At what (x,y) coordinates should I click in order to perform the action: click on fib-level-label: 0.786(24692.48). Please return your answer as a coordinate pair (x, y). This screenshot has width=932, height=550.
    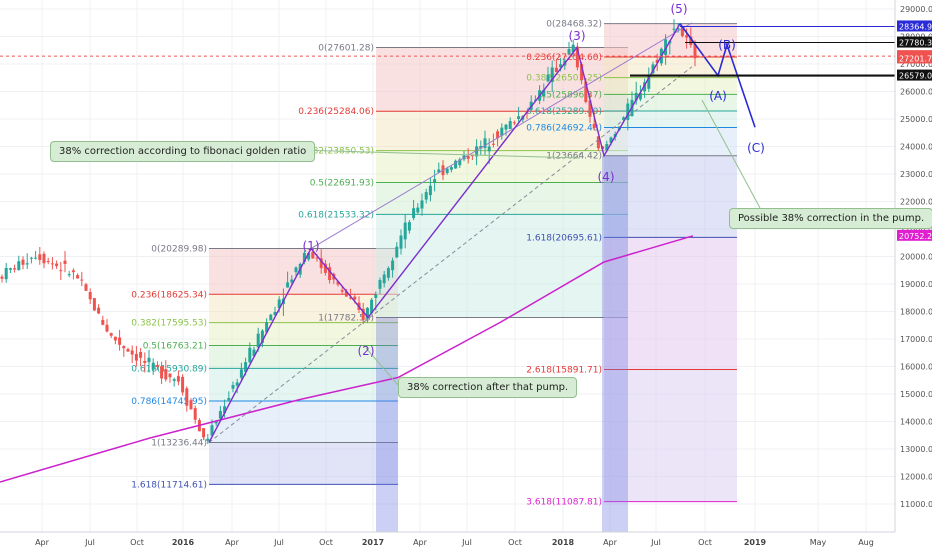
    Looking at the image, I should click on (564, 128).